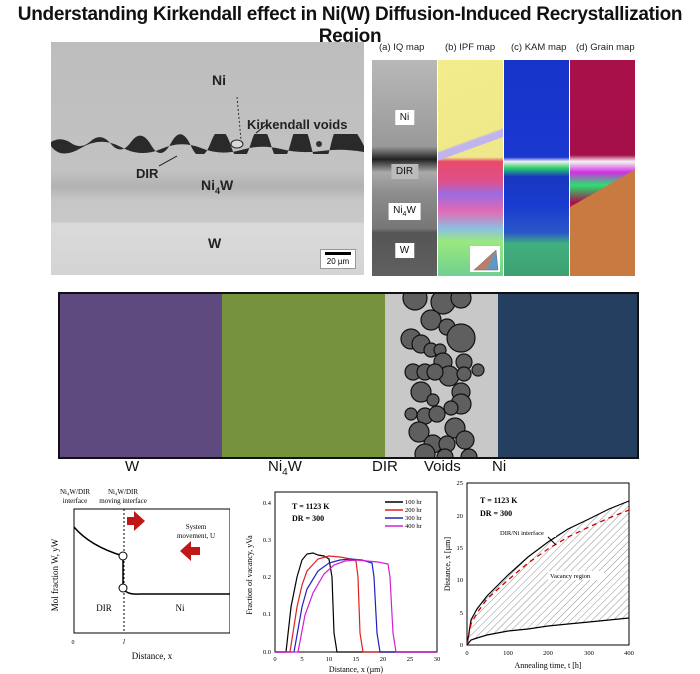  I want to click on label-dir-ni-interface: DIR/Ni interface, so click(522, 533).